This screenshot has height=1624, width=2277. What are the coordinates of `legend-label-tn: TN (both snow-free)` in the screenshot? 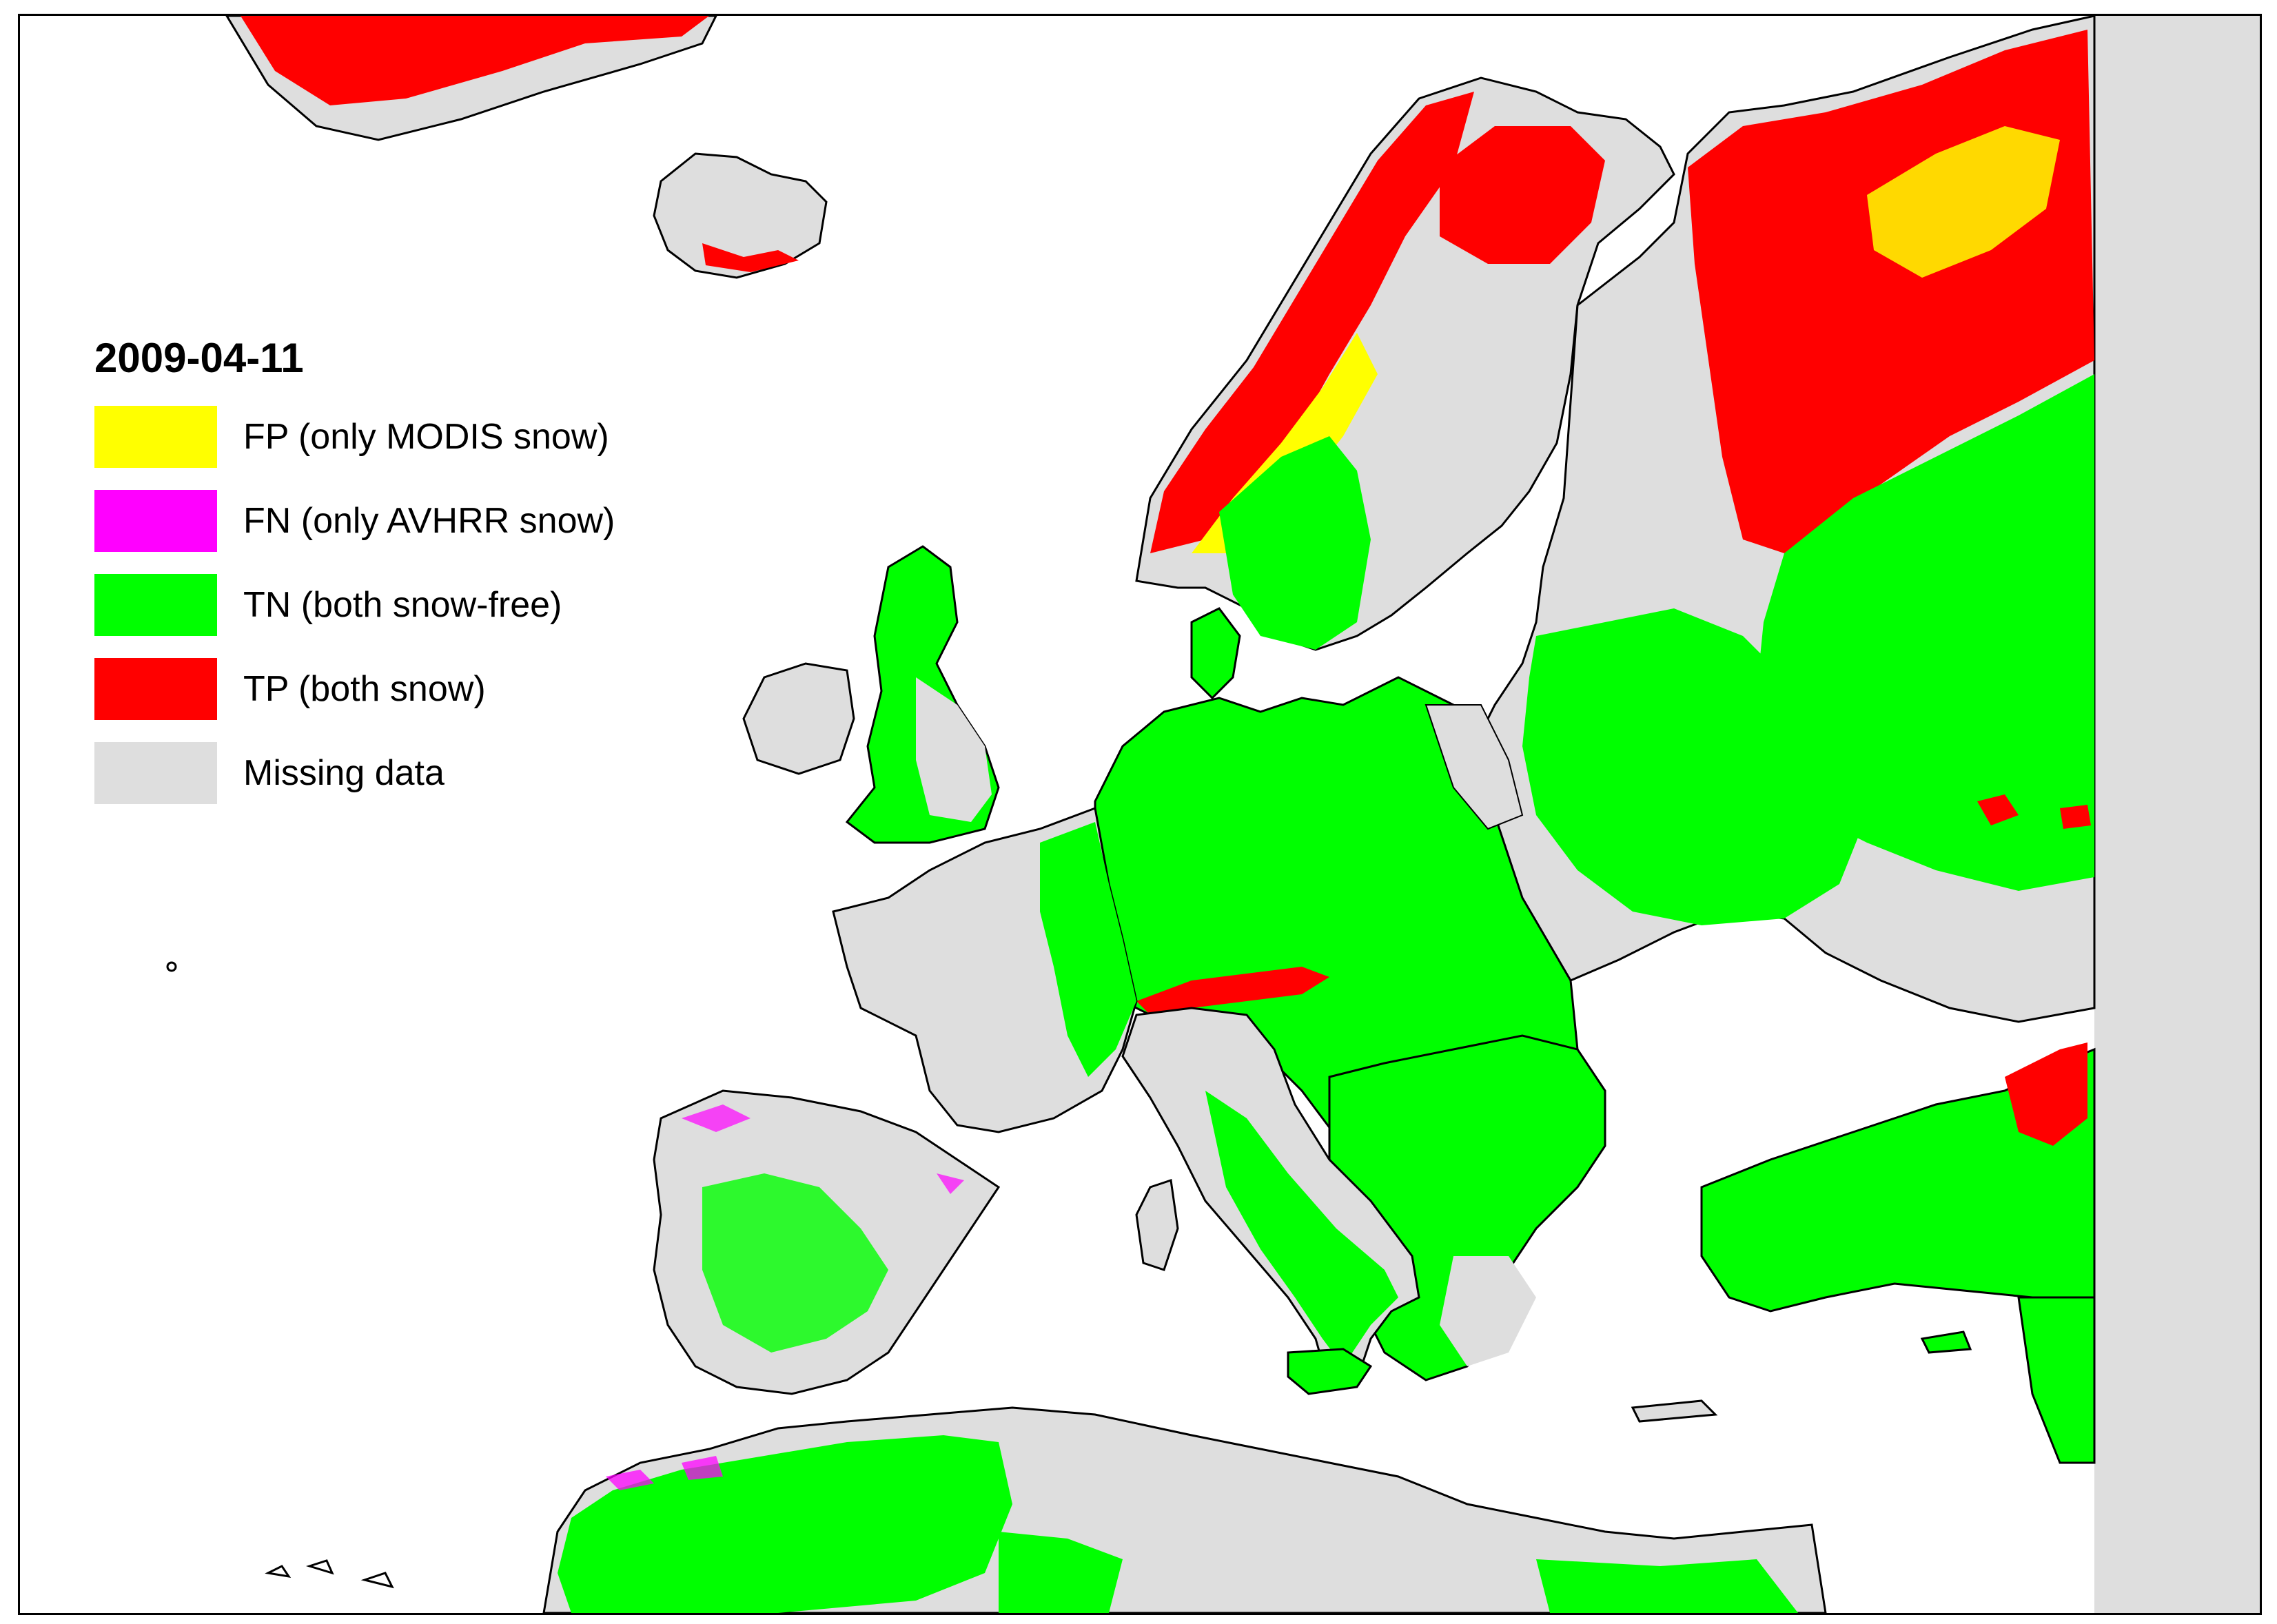 It's located at (402, 605).